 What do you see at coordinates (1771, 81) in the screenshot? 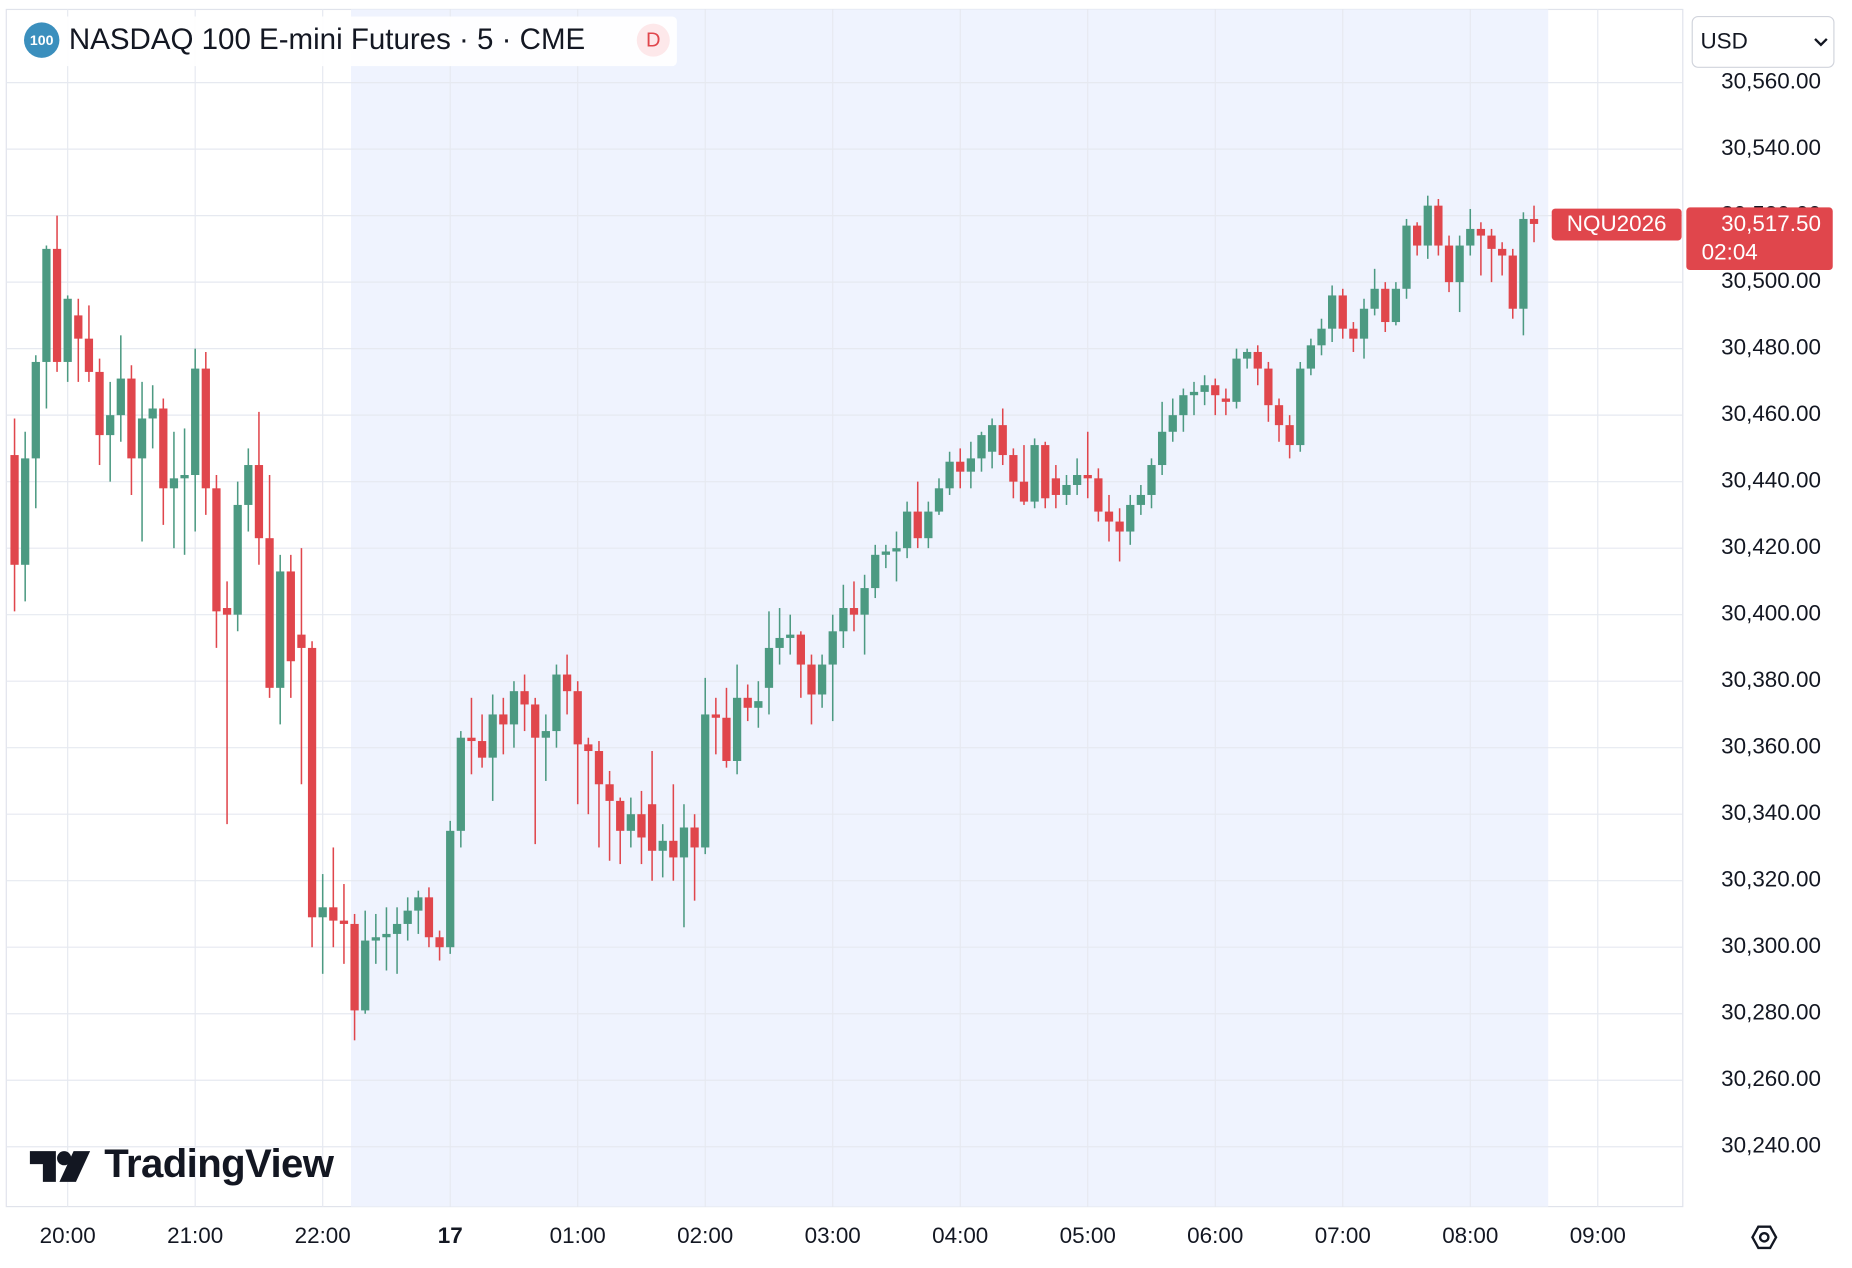
I see `y-tick-label: 30,560.00` at bounding box center [1771, 81].